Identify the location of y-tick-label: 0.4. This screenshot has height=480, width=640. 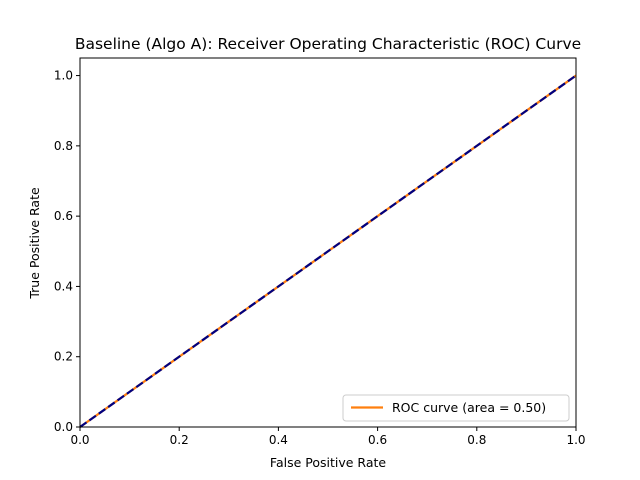
(63, 286).